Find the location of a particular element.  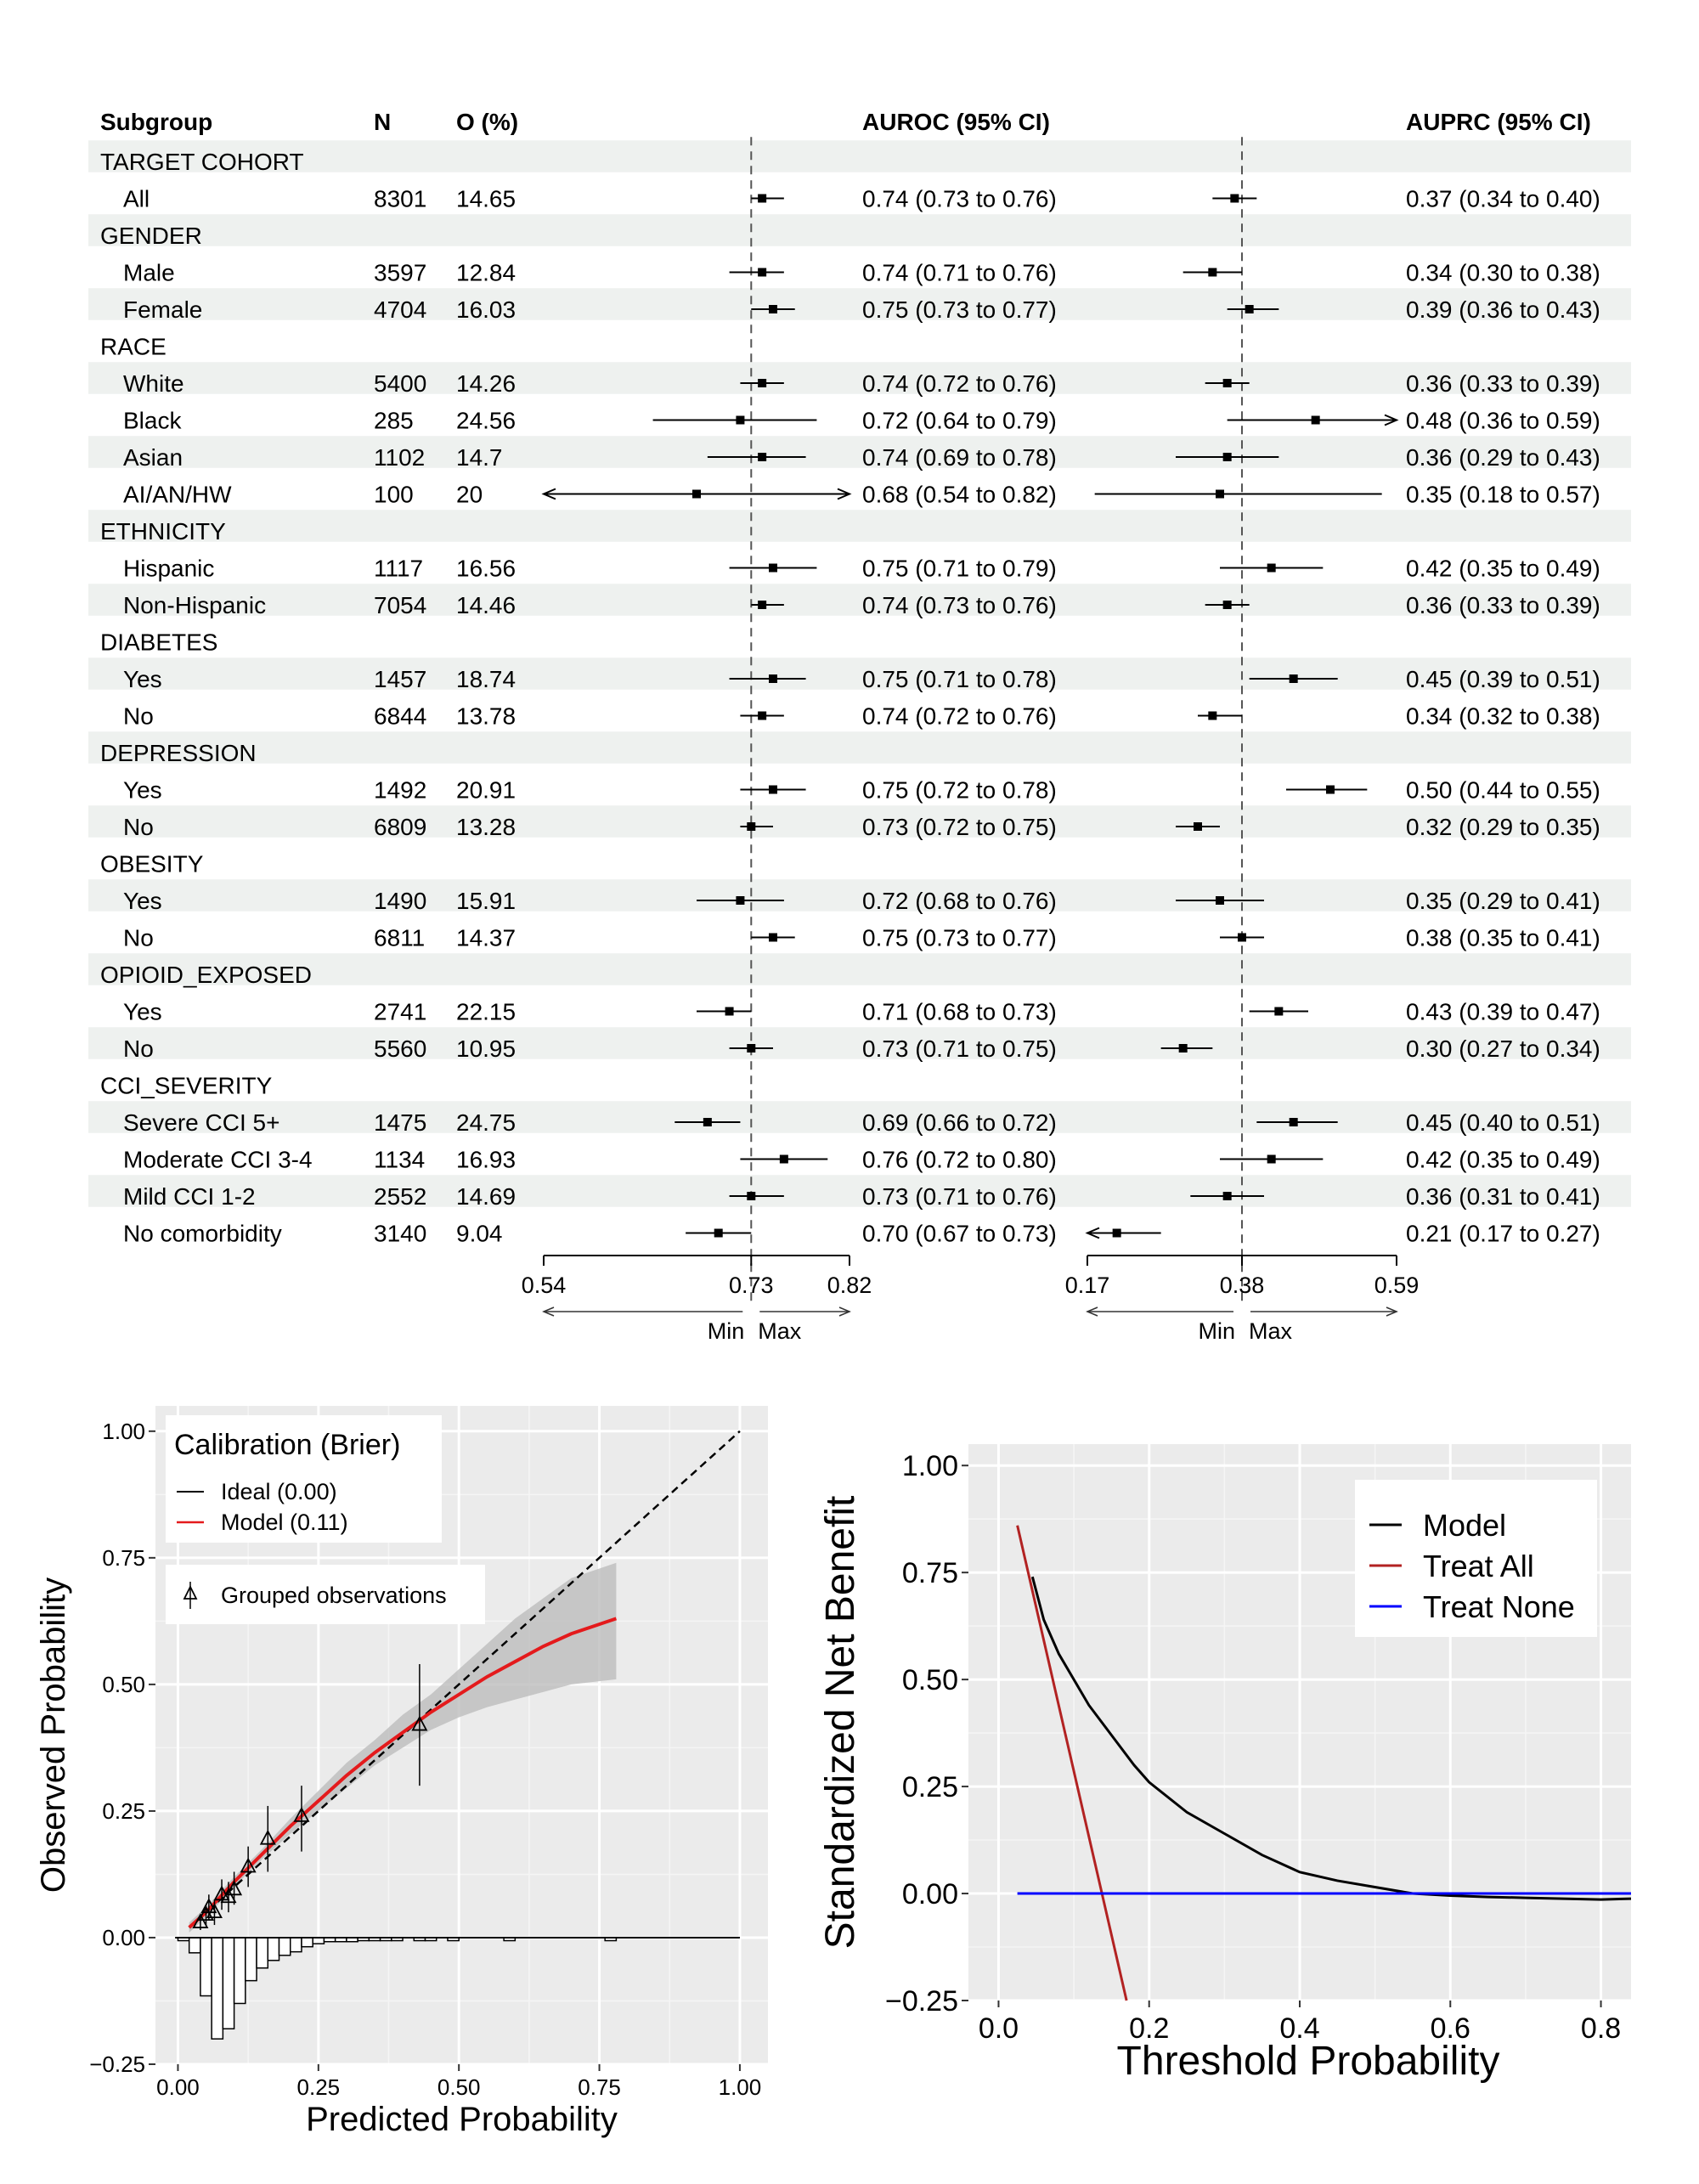

subgroup-label: Hispanic is located at coordinates (168, 569).